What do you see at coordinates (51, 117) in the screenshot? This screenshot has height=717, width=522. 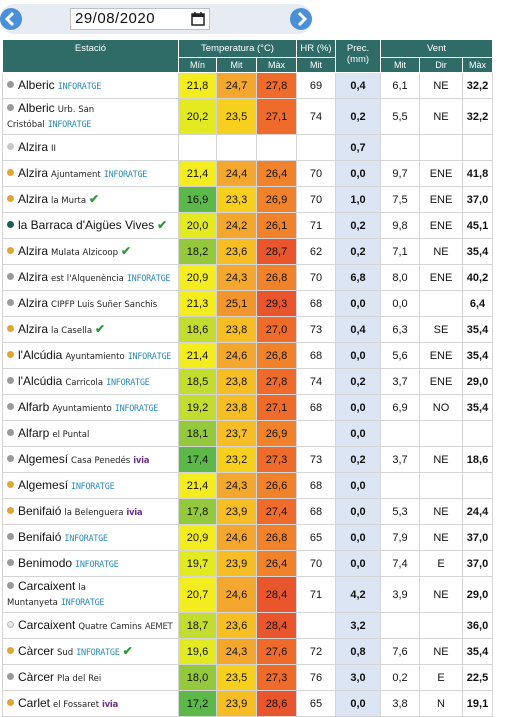 I see `station-subname: Urb. San Cristóbal` at bounding box center [51, 117].